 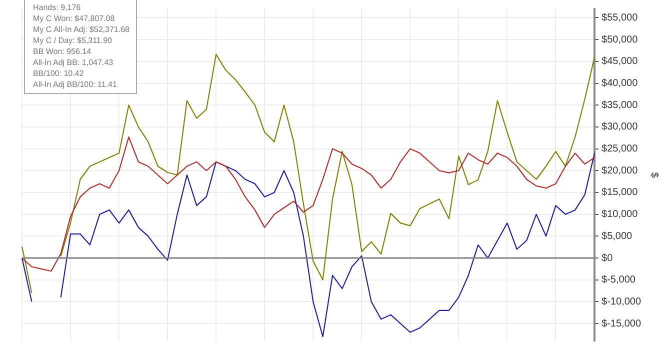 What do you see at coordinates (57, 7) in the screenshot?
I see `annotation: Hands: 9,176` at bounding box center [57, 7].